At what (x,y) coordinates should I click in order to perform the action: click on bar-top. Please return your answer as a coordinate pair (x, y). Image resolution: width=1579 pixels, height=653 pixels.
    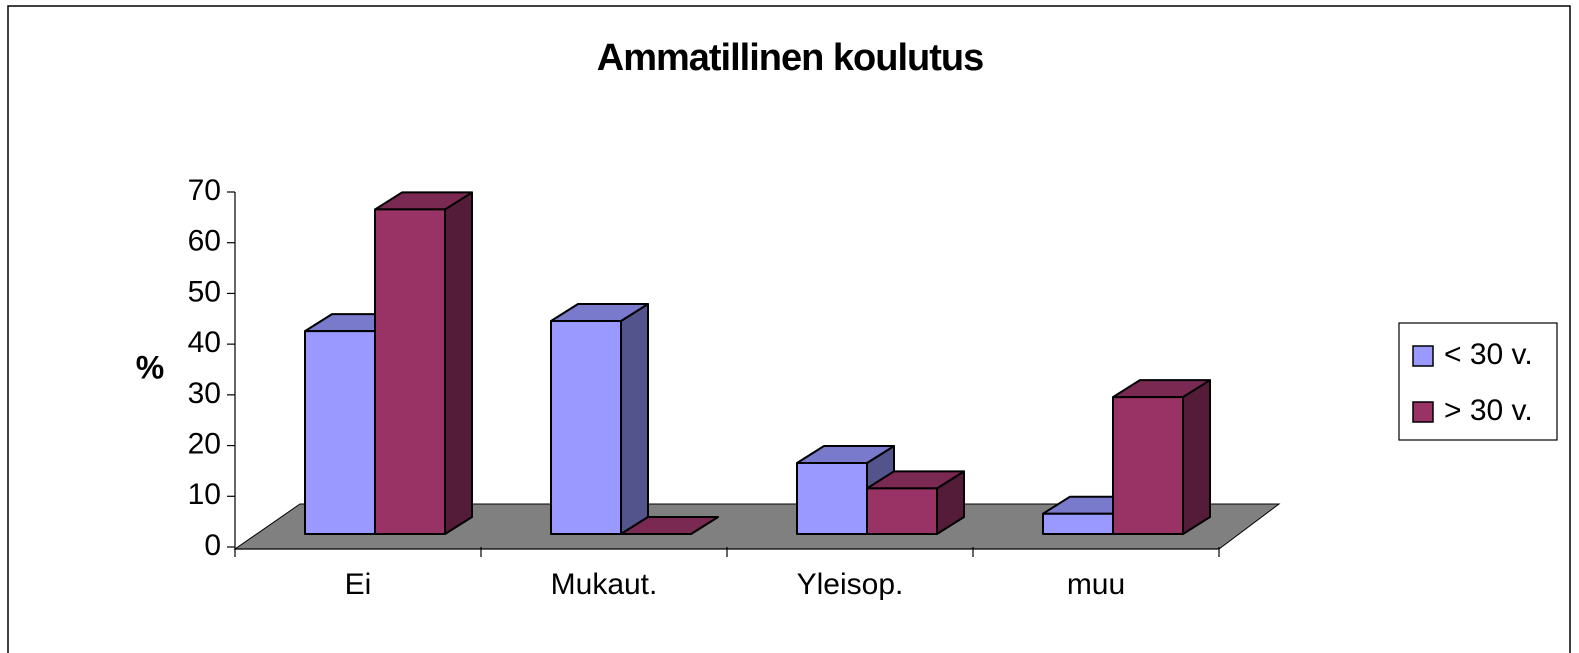
    Looking at the image, I should click on (669, 525).